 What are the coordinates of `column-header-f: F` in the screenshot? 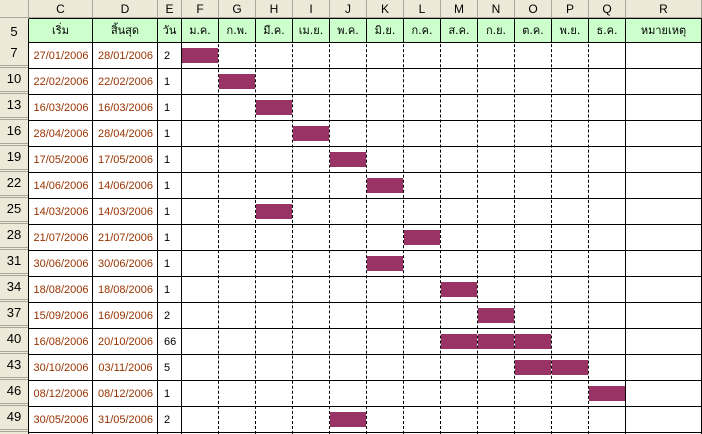 It's located at (200, 9).